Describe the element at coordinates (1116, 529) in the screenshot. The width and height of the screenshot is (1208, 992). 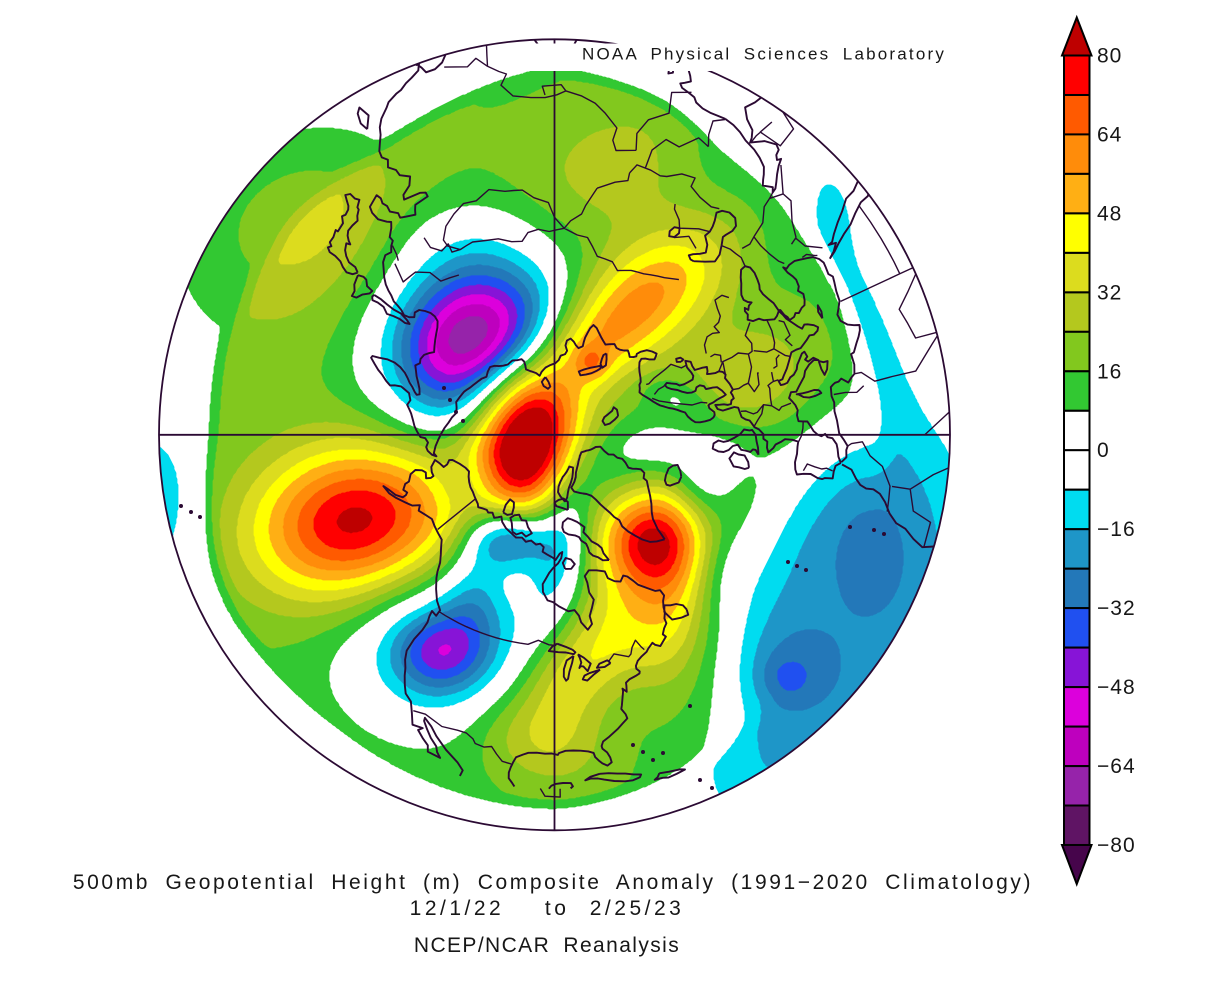
I see `svg-text: −16` at that location.